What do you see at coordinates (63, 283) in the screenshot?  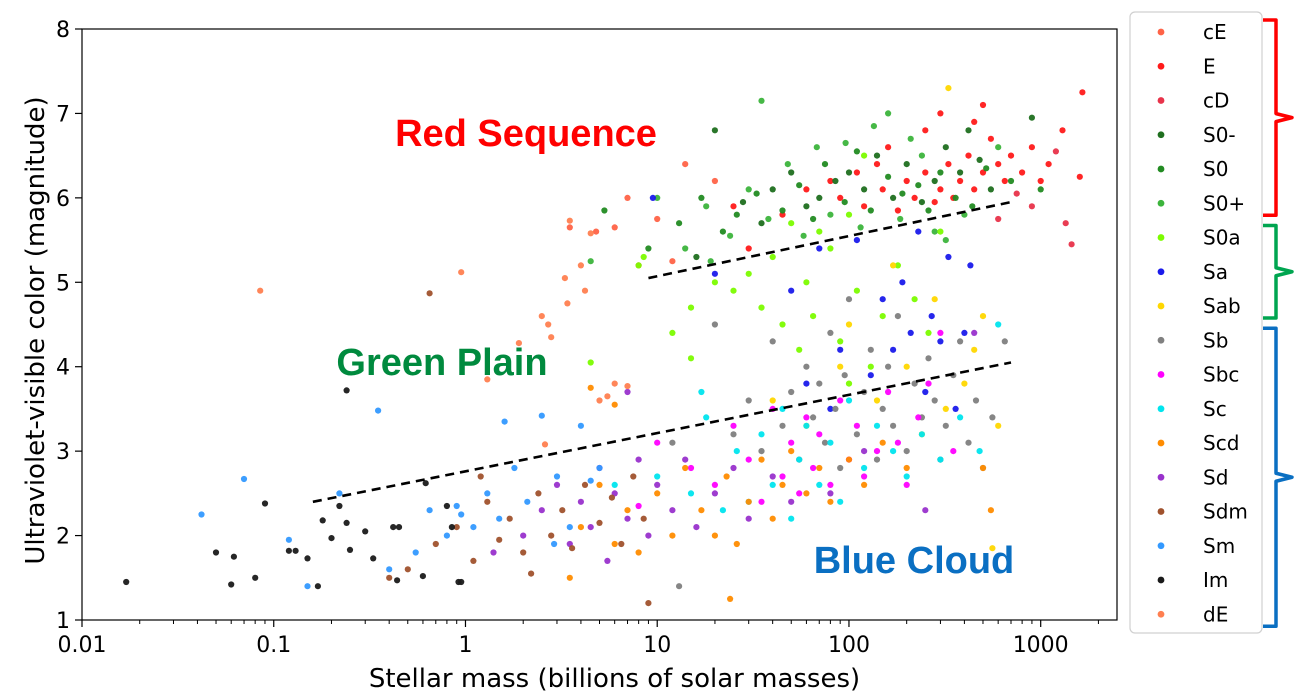 I see `y-tick-label-4: 5` at bounding box center [63, 283].